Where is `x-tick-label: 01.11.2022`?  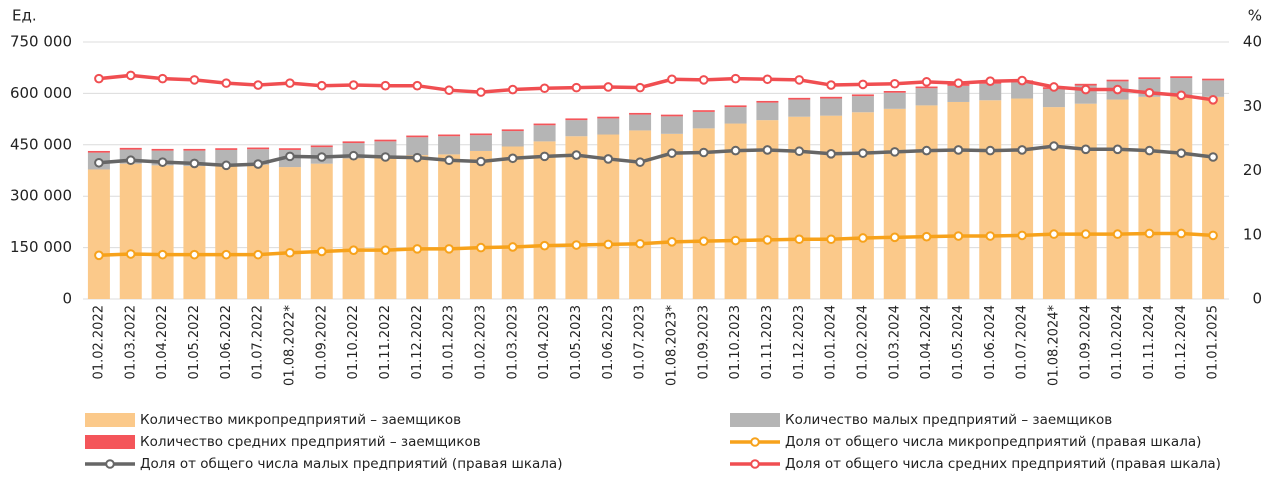 x-tick-label: 01.11.2022 is located at coordinates (385, 342).